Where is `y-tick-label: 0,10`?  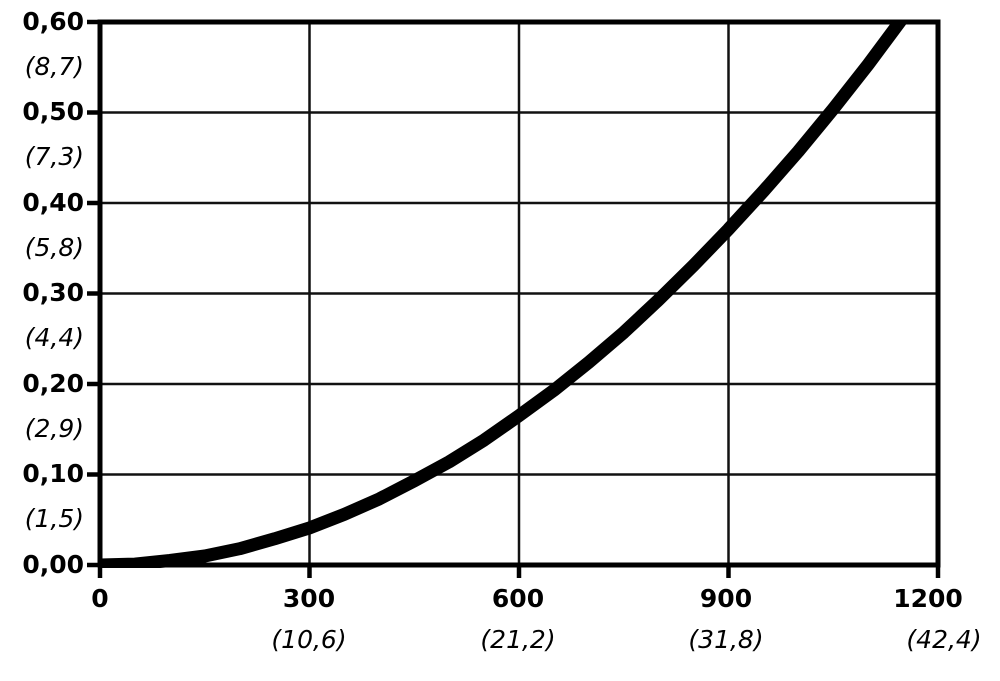 y-tick-label: 0,10 is located at coordinates (53, 473).